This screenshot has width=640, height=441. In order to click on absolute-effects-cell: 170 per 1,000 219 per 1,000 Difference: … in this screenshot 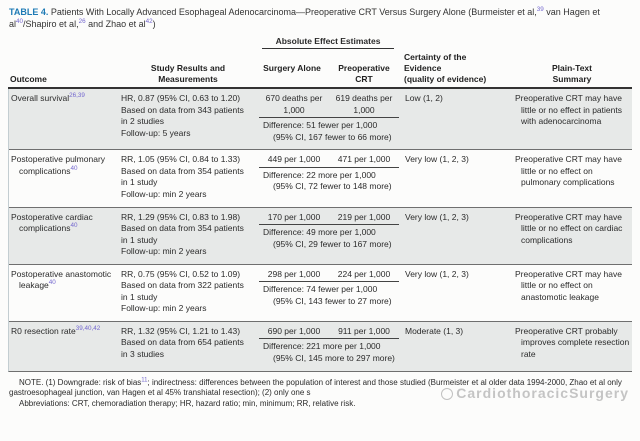, I will do `click(329, 235)`.